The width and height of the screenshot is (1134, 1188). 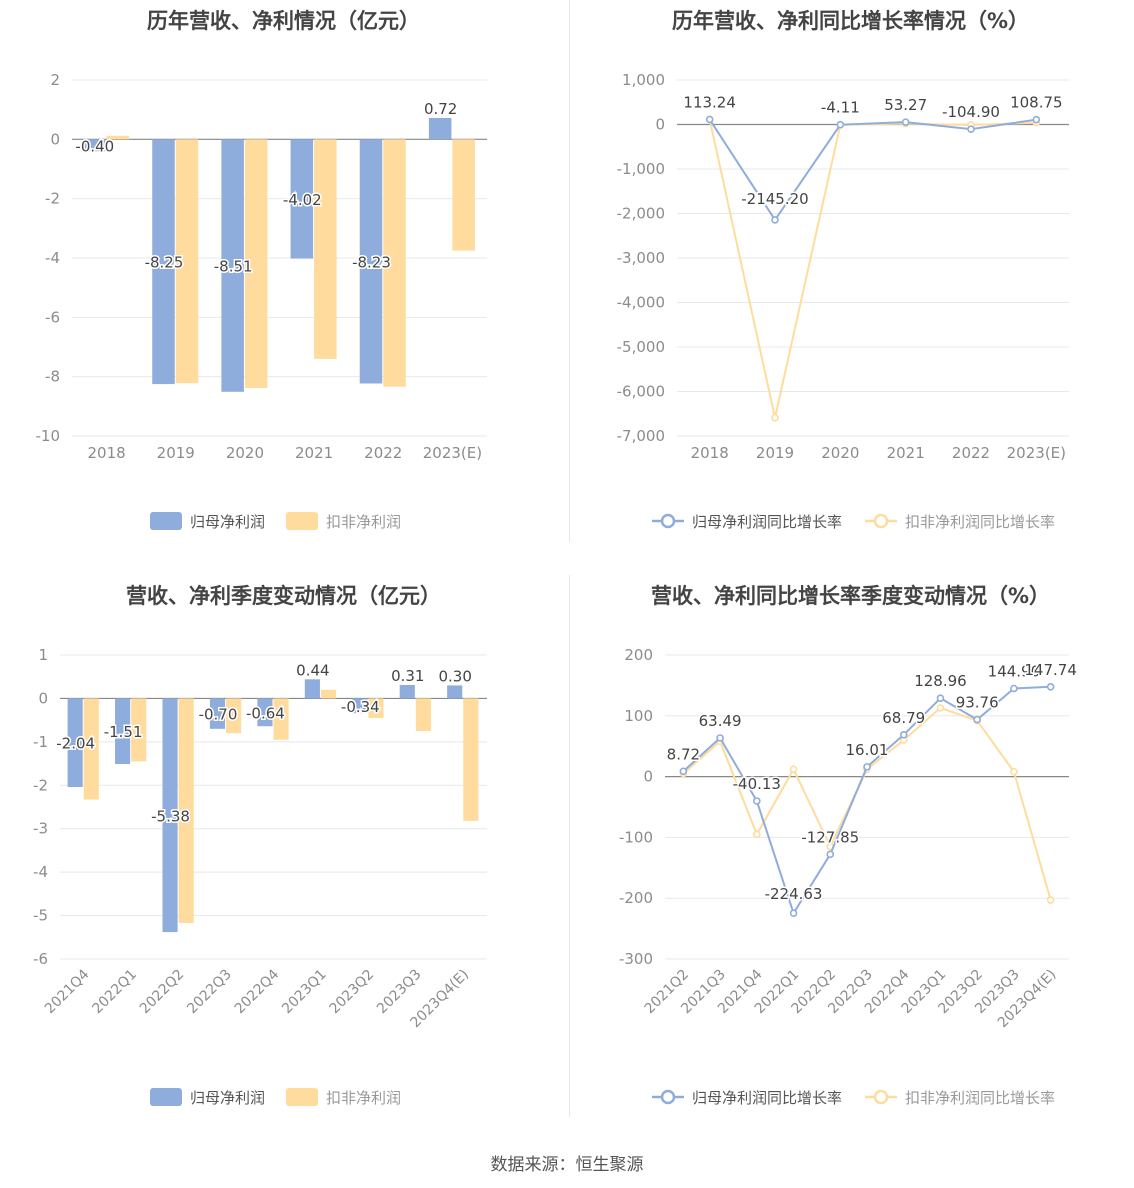 I want to click on x-tick-label: 2023Q1, so click(x=304, y=992).